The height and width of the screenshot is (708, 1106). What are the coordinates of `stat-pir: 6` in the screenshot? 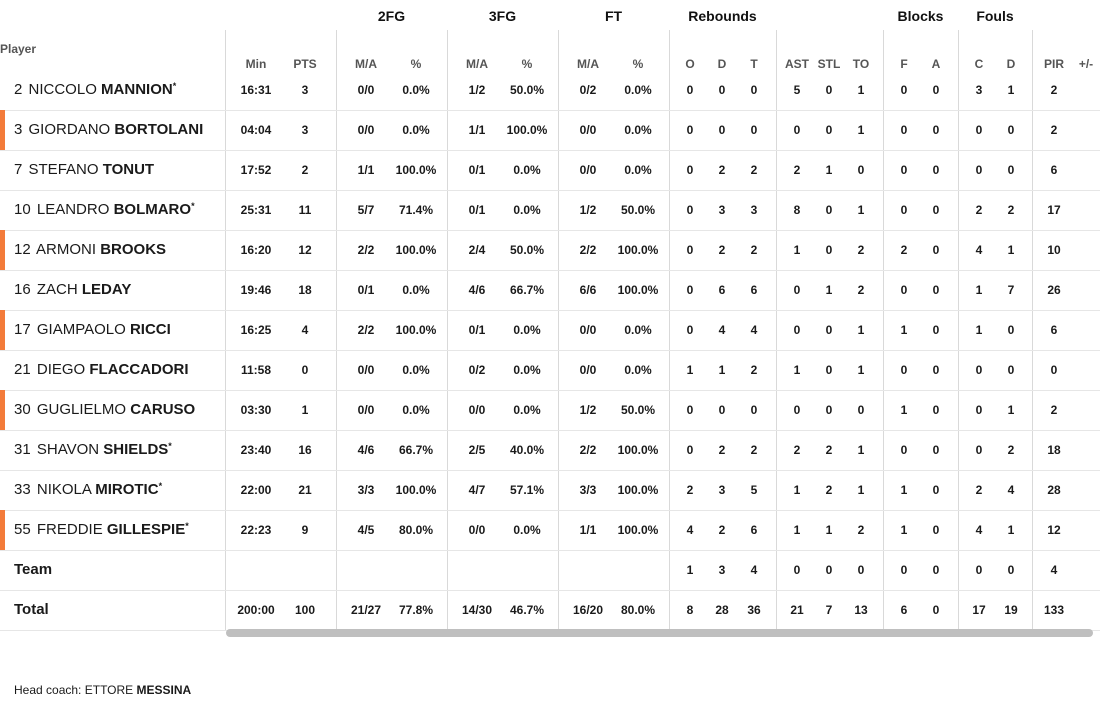 It's located at (1054, 330).